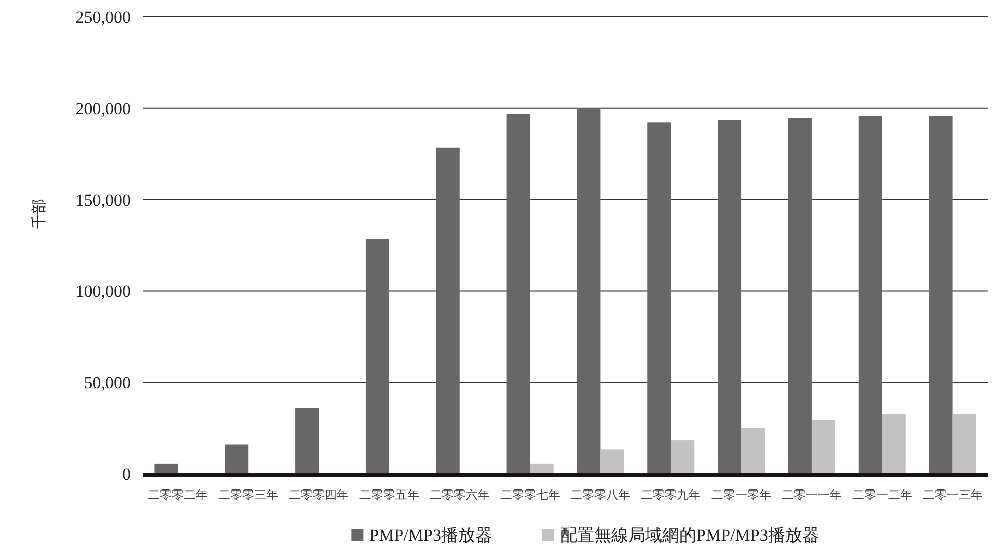  What do you see at coordinates (812, 495) in the screenshot?
I see `x-tick-label: 二零一一年` at bounding box center [812, 495].